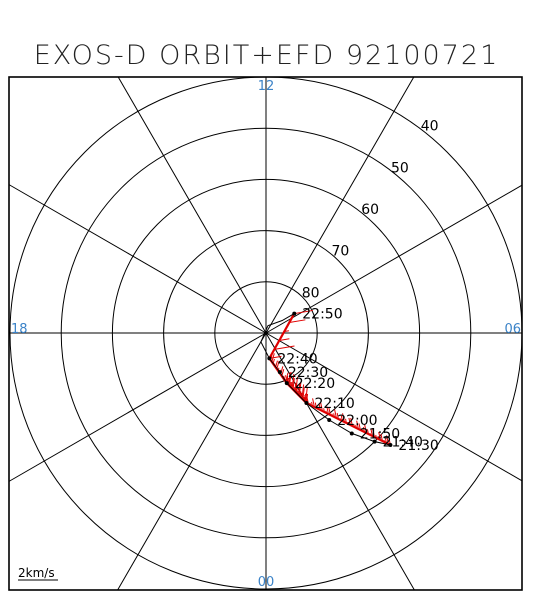 Image resolution: width=533 pixels, height=600 pixels. I want to click on scale-bar: 2km/s, so click(38, 573).